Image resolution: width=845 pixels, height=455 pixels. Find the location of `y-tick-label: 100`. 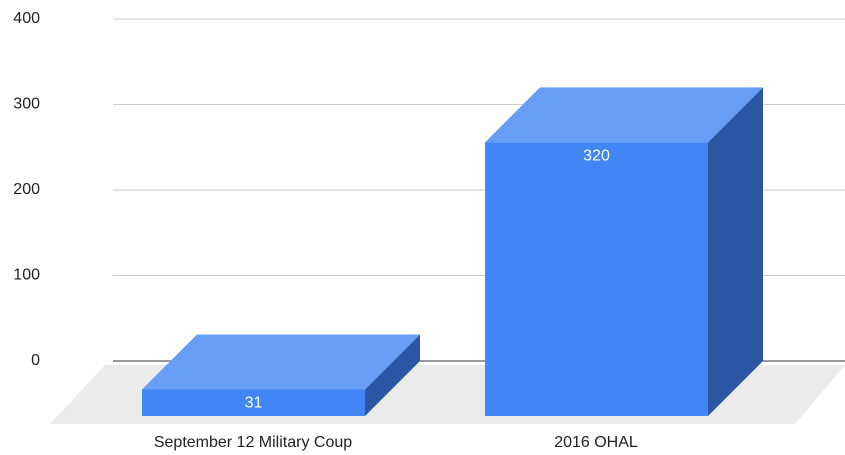

y-tick-label: 100 is located at coordinates (26, 275).